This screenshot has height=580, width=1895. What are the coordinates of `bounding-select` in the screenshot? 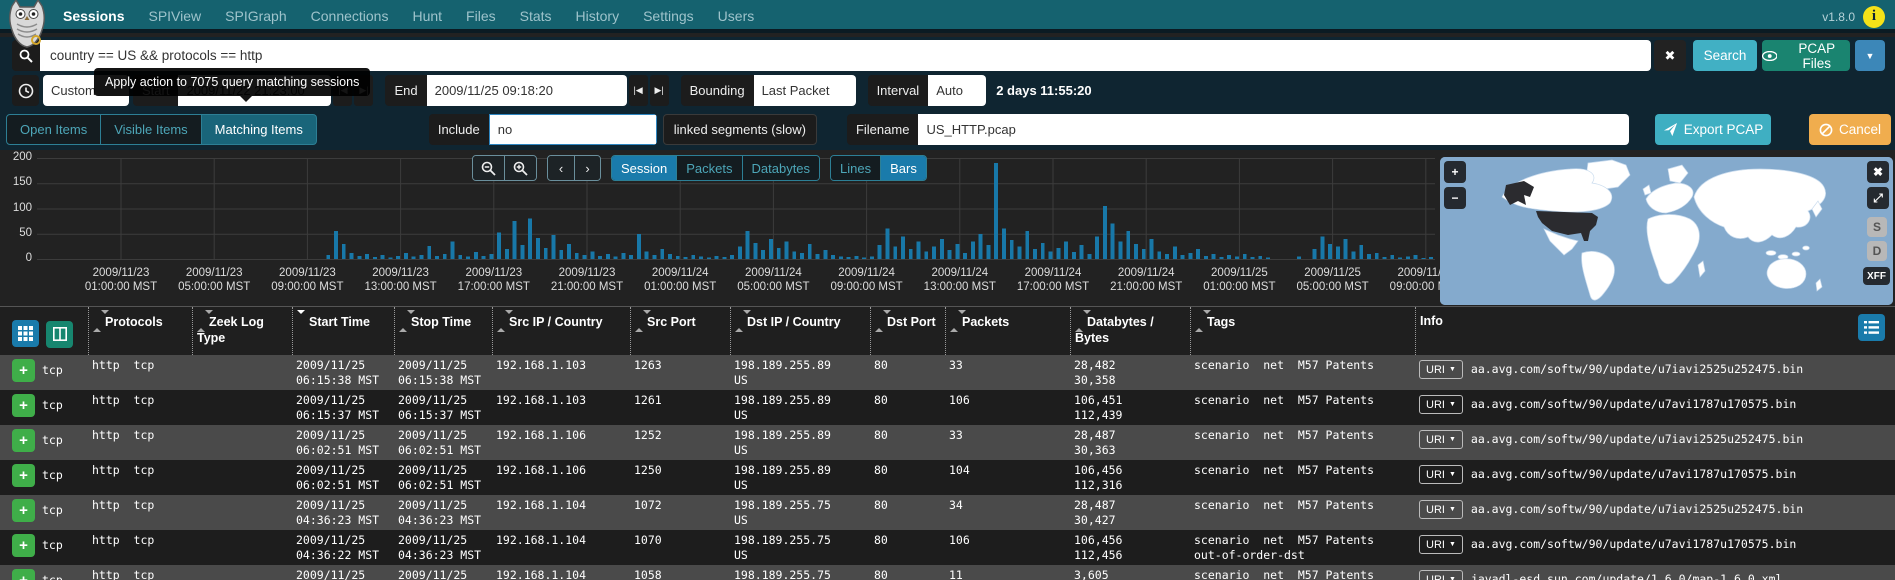 It's located at (804, 90).